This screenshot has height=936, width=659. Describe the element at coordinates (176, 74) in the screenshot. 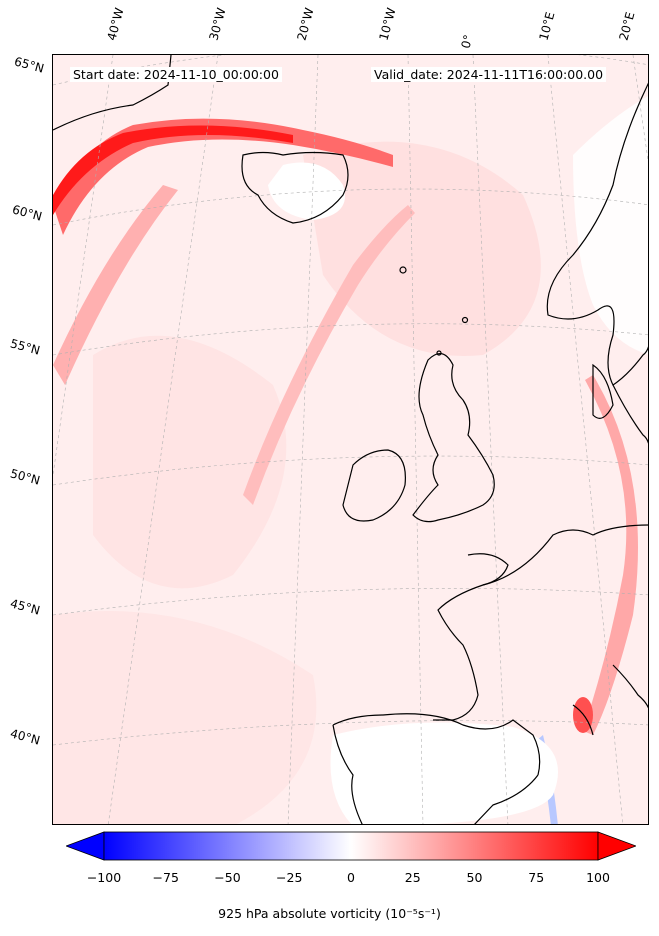

I see `start-date-label: Start date: 2024-11-10_00:00:00` at that location.